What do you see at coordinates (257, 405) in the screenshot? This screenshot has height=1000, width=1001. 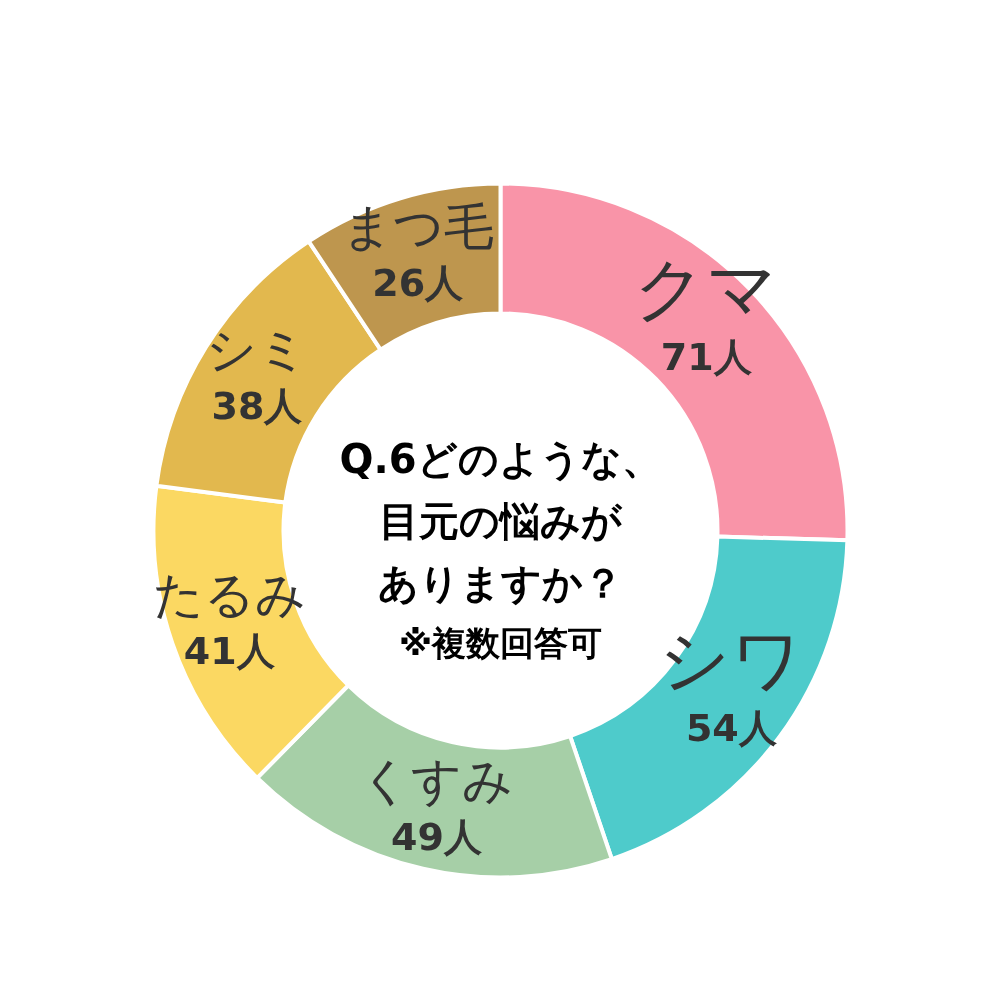 I see `data-label: 38人` at bounding box center [257, 405].